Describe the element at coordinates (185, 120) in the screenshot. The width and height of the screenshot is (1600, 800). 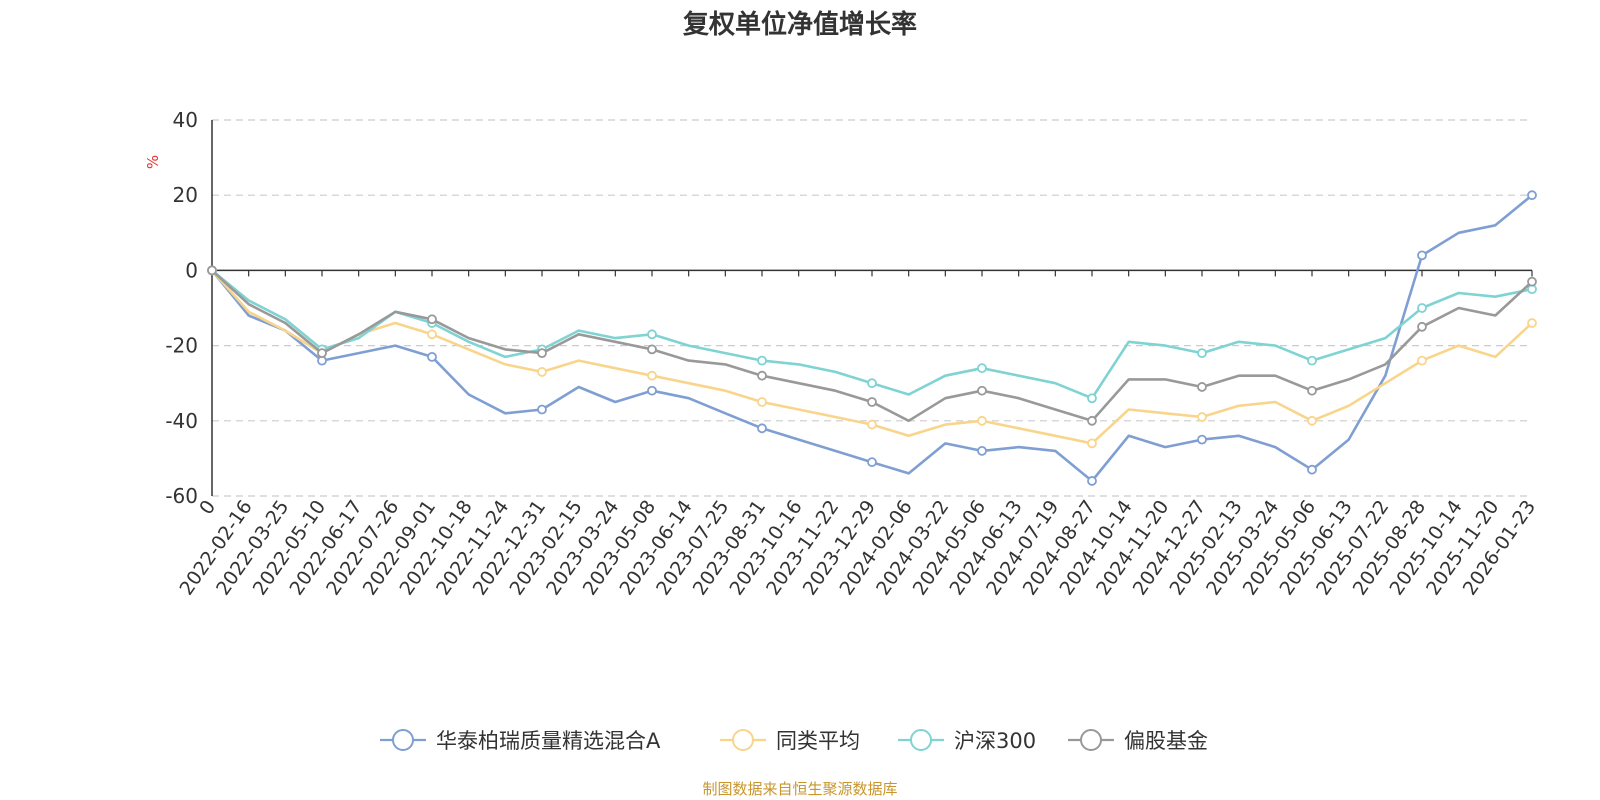
I see `y-tick-label: 40` at that location.